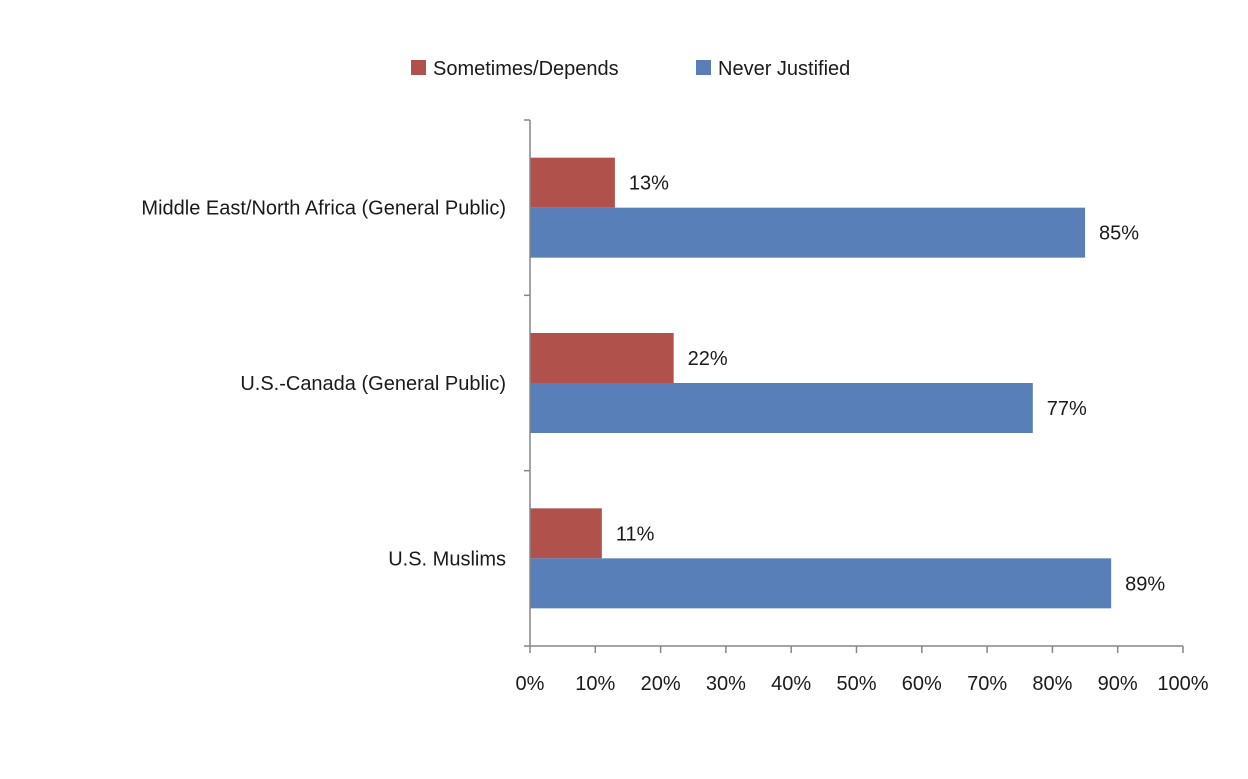 This screenshot has width=1248, height=779. What do you see at coordinates (1067, 409) in the screenshot?
I see `value-label-never-justified-2: 77%` at bounding box center [1067, 409].